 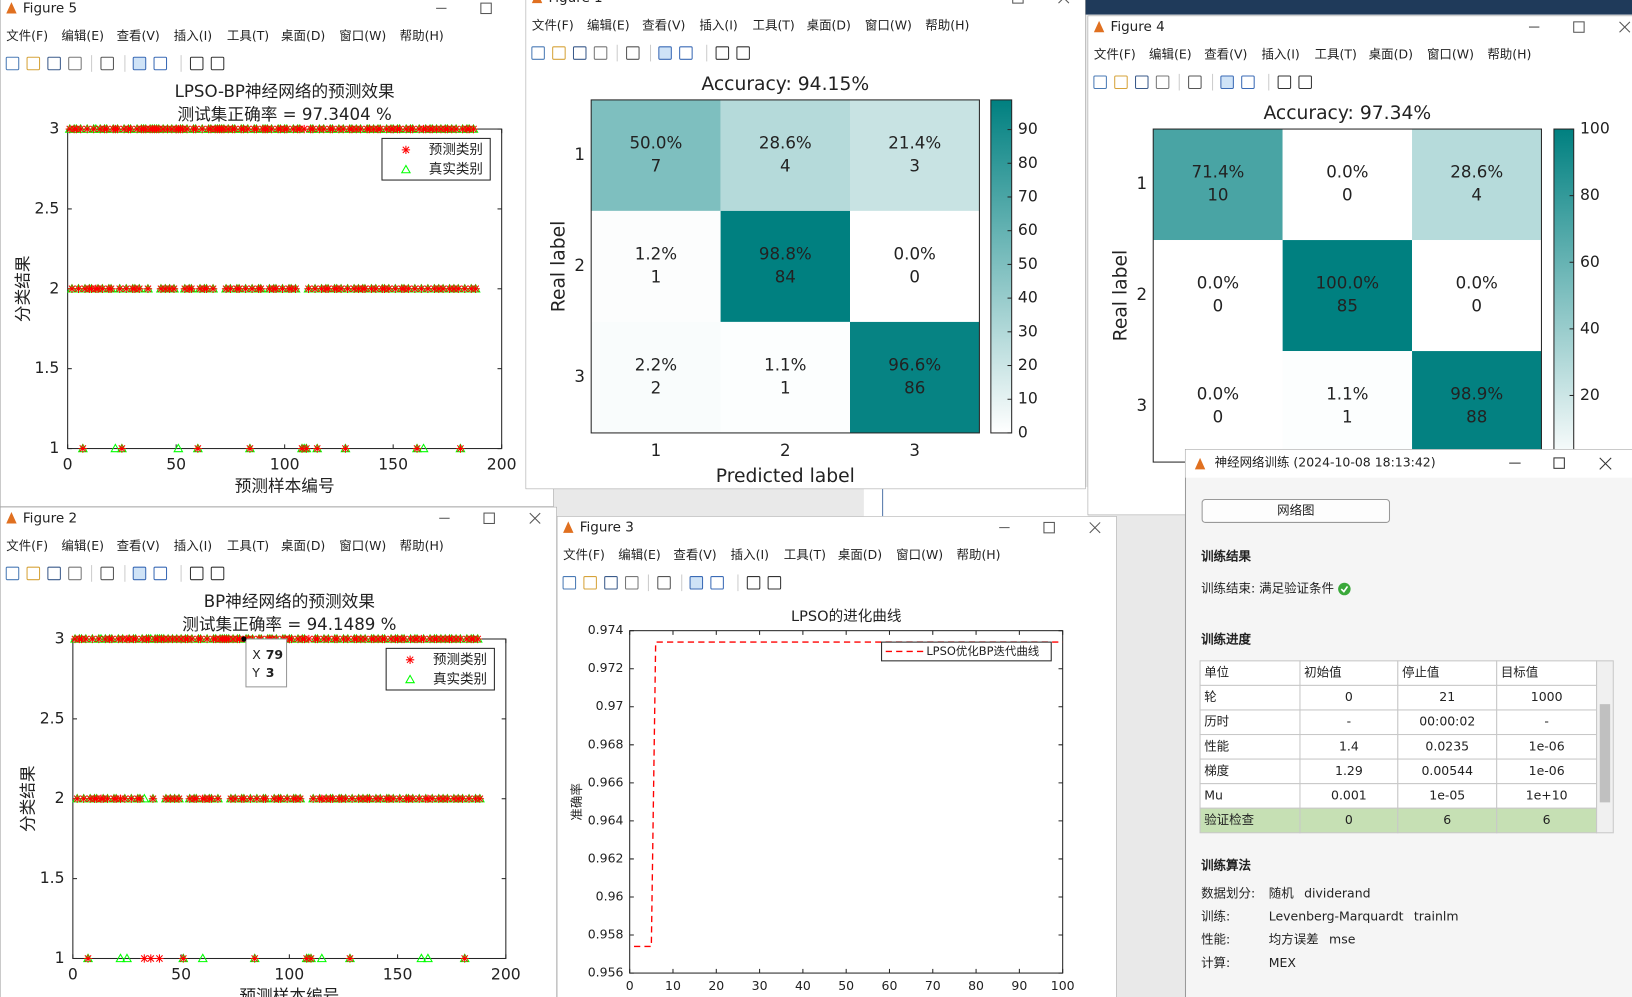 What do you see at coordinates (1605, 753) in the screenshot?
I see `scrollbar-thumb` at bounding box center [1605, 753].